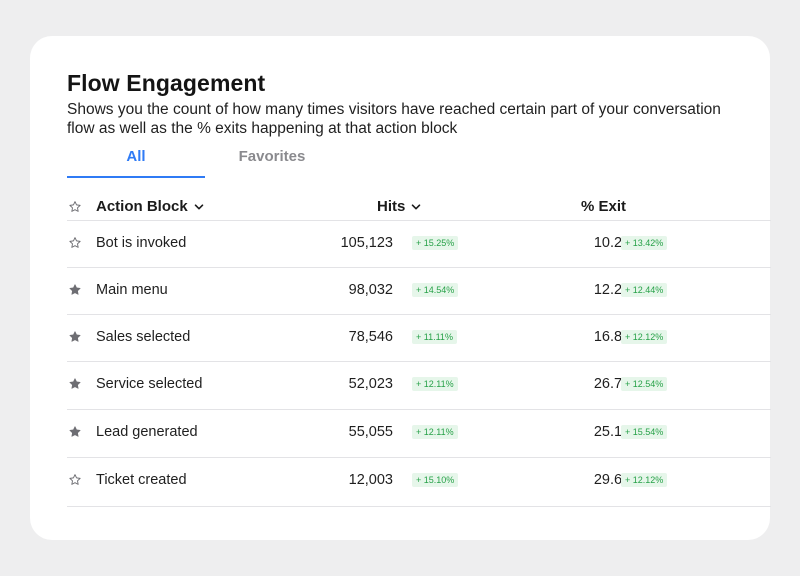 This screenshot has height=576, width=800. Describe the element at coordinates (435, 290) in the screenshot. I see `hits-change-badge: + 14.54%` at that location.